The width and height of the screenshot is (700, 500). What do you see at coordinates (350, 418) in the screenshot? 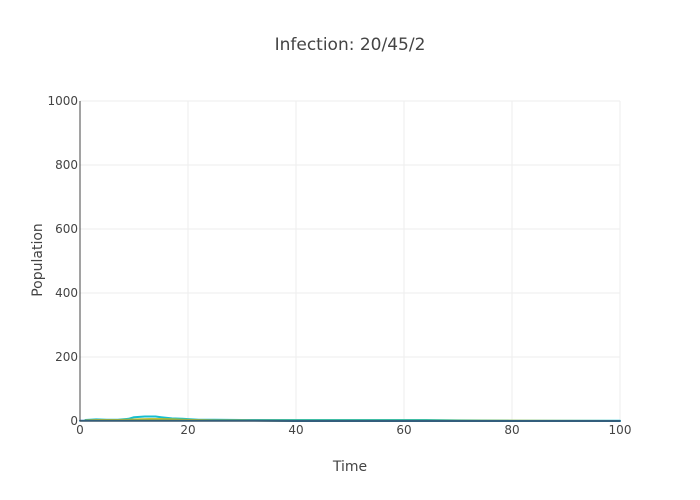
I see `plot-area` at bounding box center [350, 418].